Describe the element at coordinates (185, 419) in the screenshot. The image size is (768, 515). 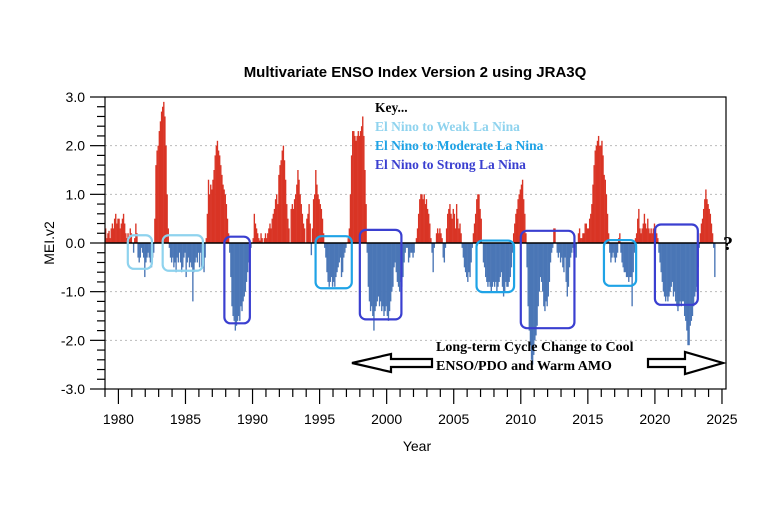
I see `x-tick-label: 1985` at that location.